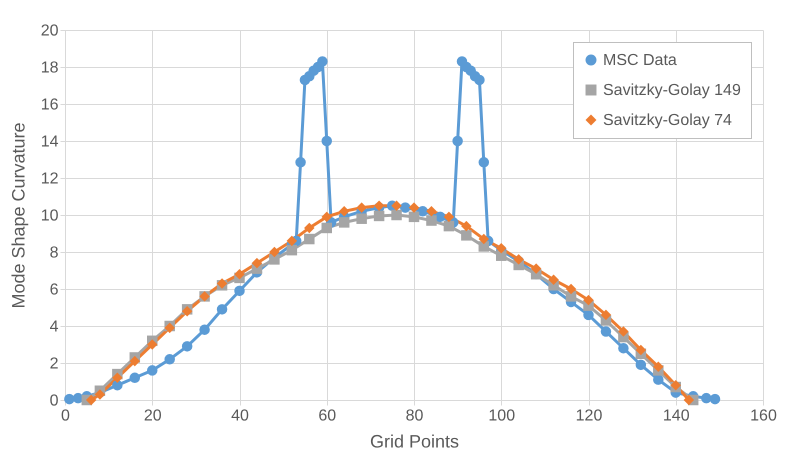 The width and height of the screenshot is (808, 473). Describe the element at coordinates (49, 179) in the screenshot. I see `y-tick-label: 12` at that location.